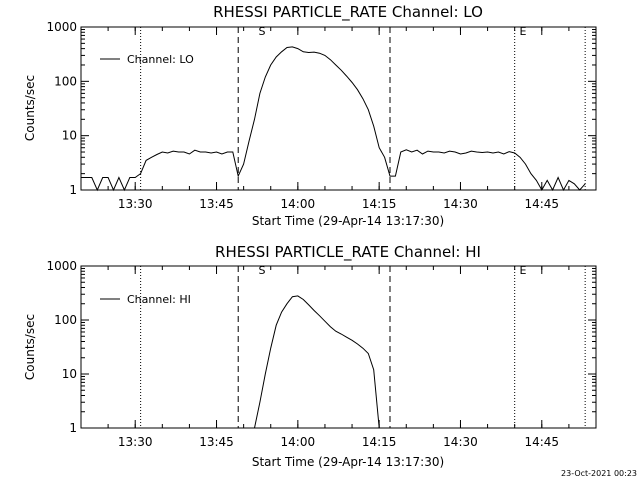 The height and width of the screenshot is (484, 640). Describe the element at coordinates (348, 12) in the screenshot. I see `chart-title: RHESSI PARTICLE_RATE Channel: LO` at that location.